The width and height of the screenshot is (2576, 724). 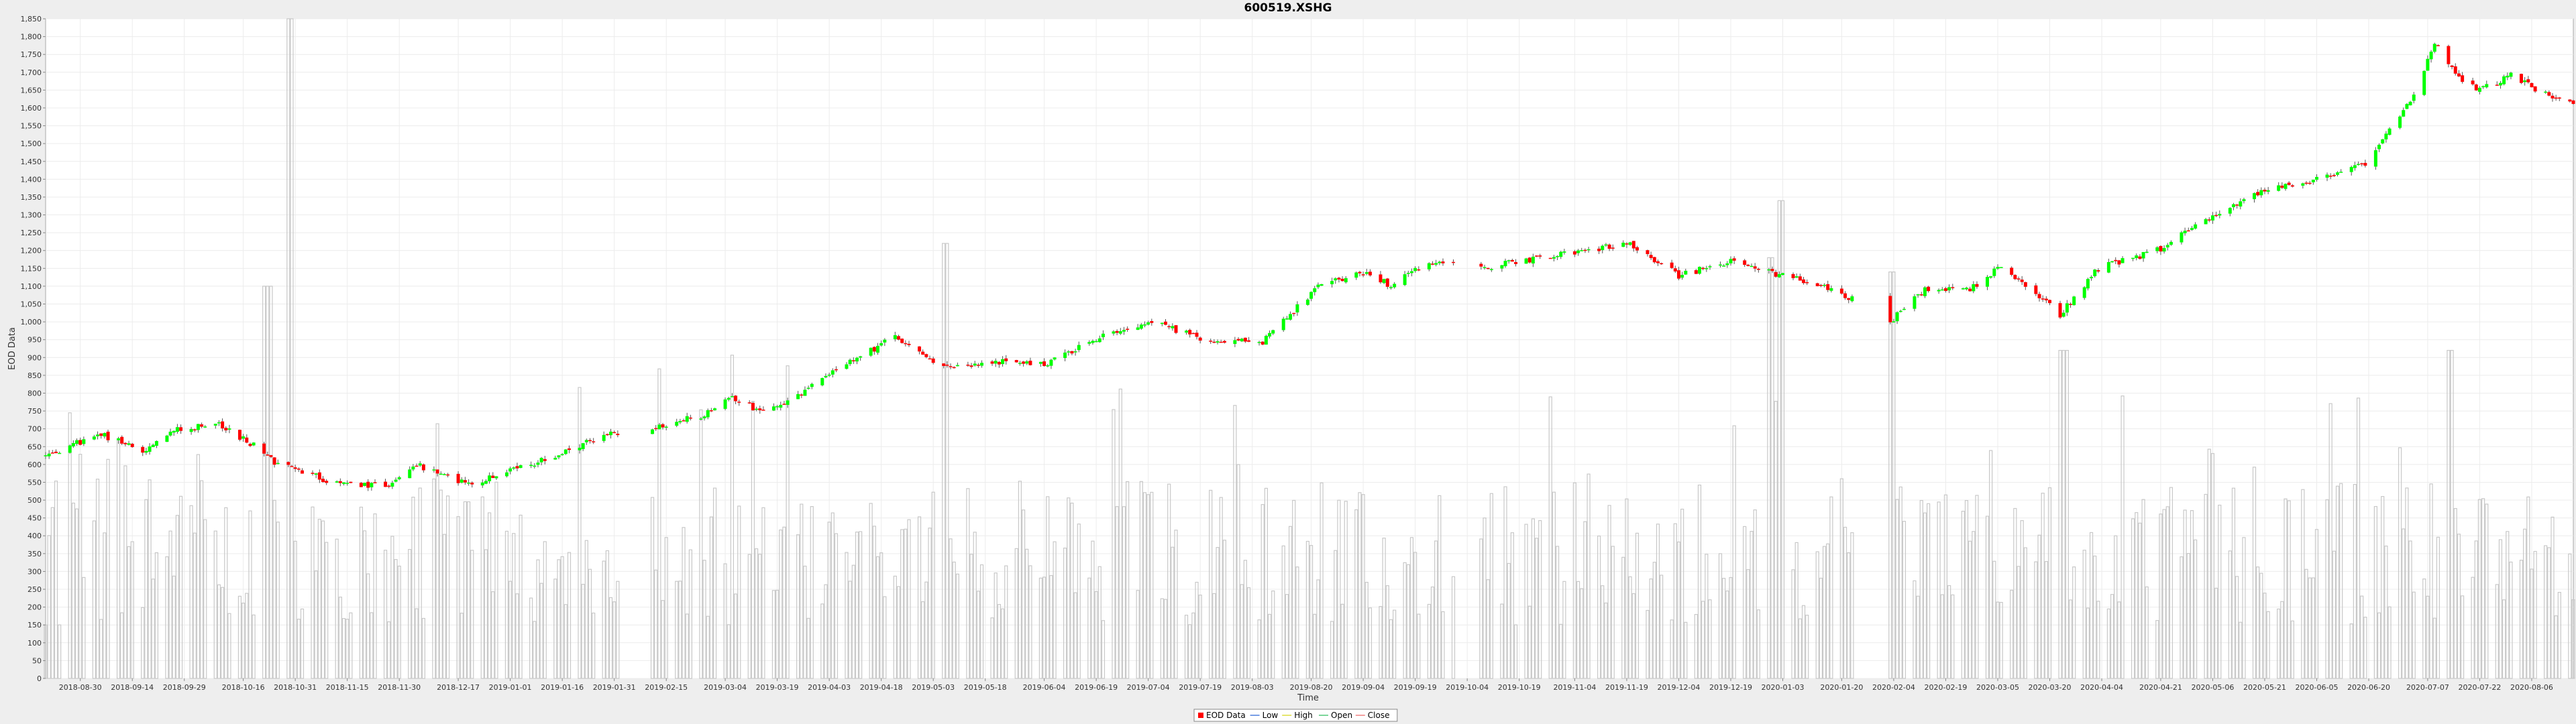 I want to click on x-tick-label: 2020-07-07, so click(x=2427, y=687).